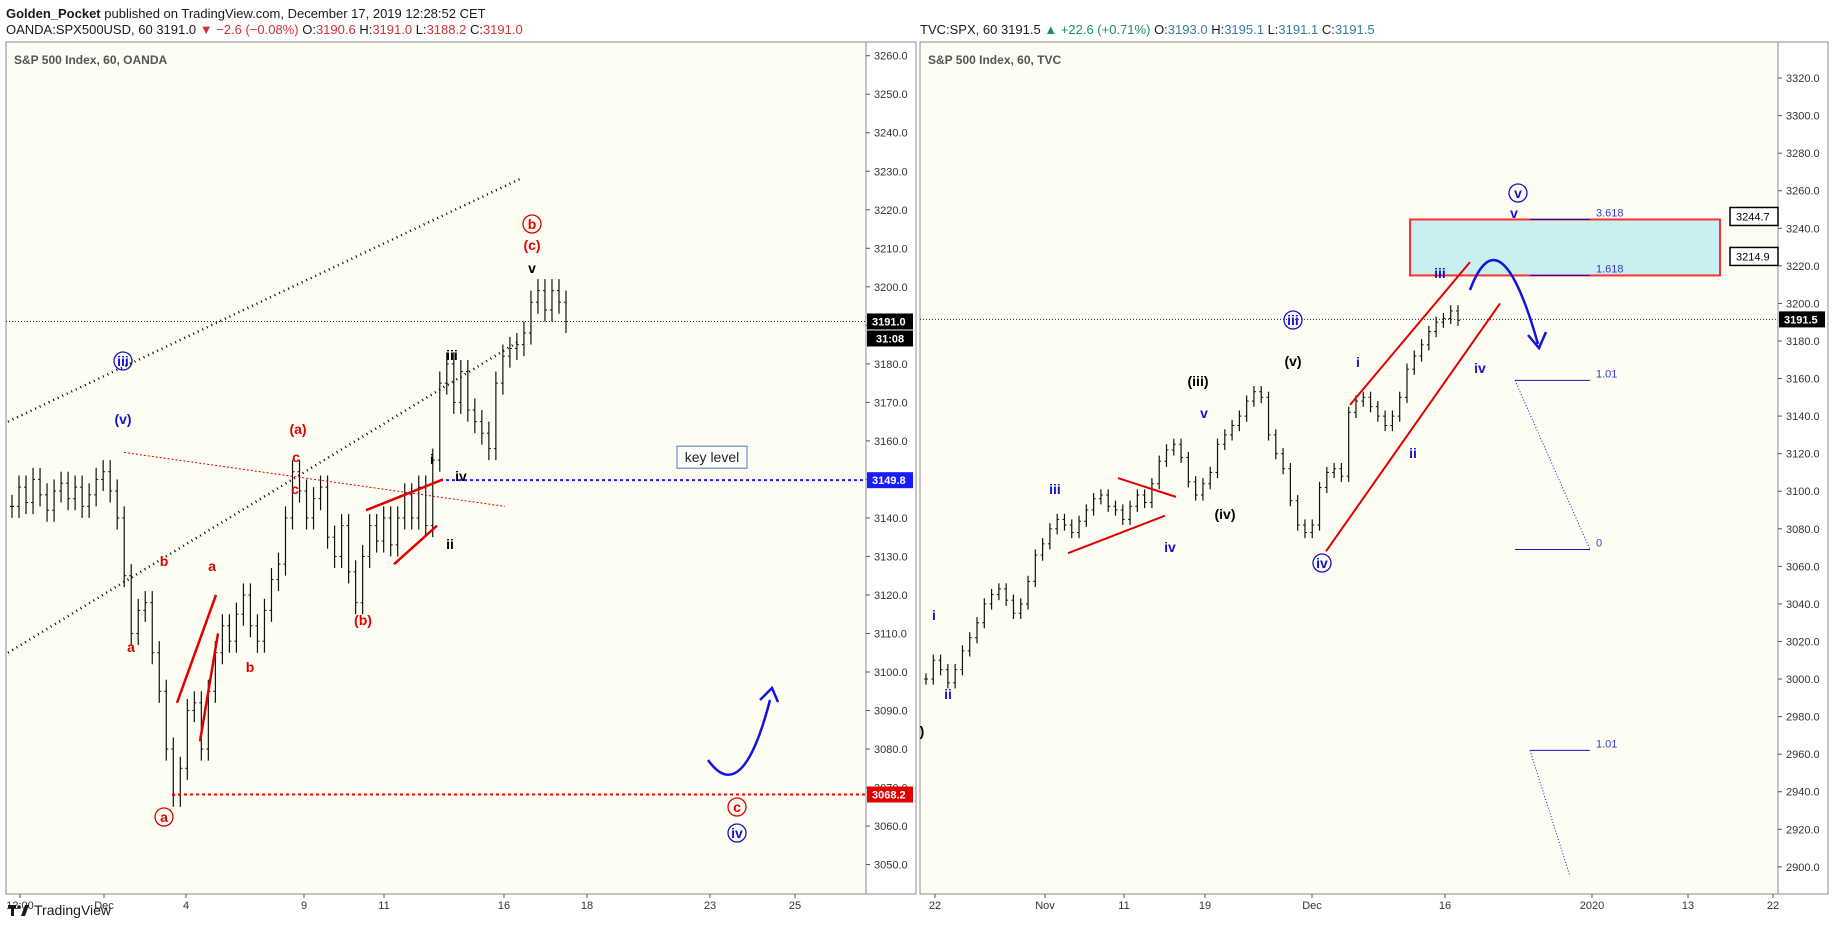  Describe the element at coordinates (1803, 830) in the screenshot. I see `y-tick-label: 2920.0` at that location.